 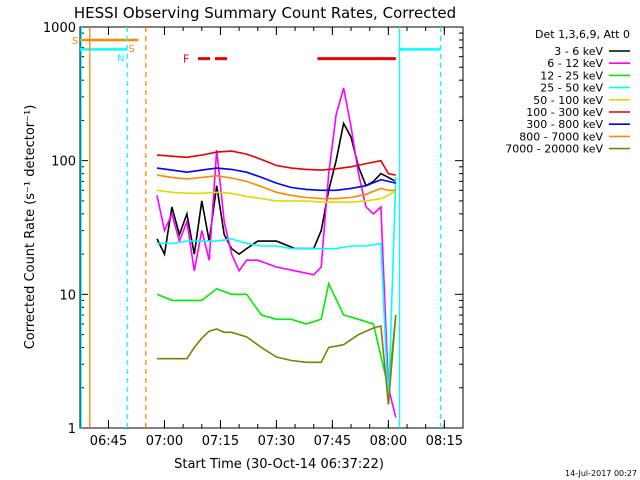 What do you see at coordinates (108, 441) in the screenshot?
I see `x-tick-label: 06:45` at bounding box center [108, 441].